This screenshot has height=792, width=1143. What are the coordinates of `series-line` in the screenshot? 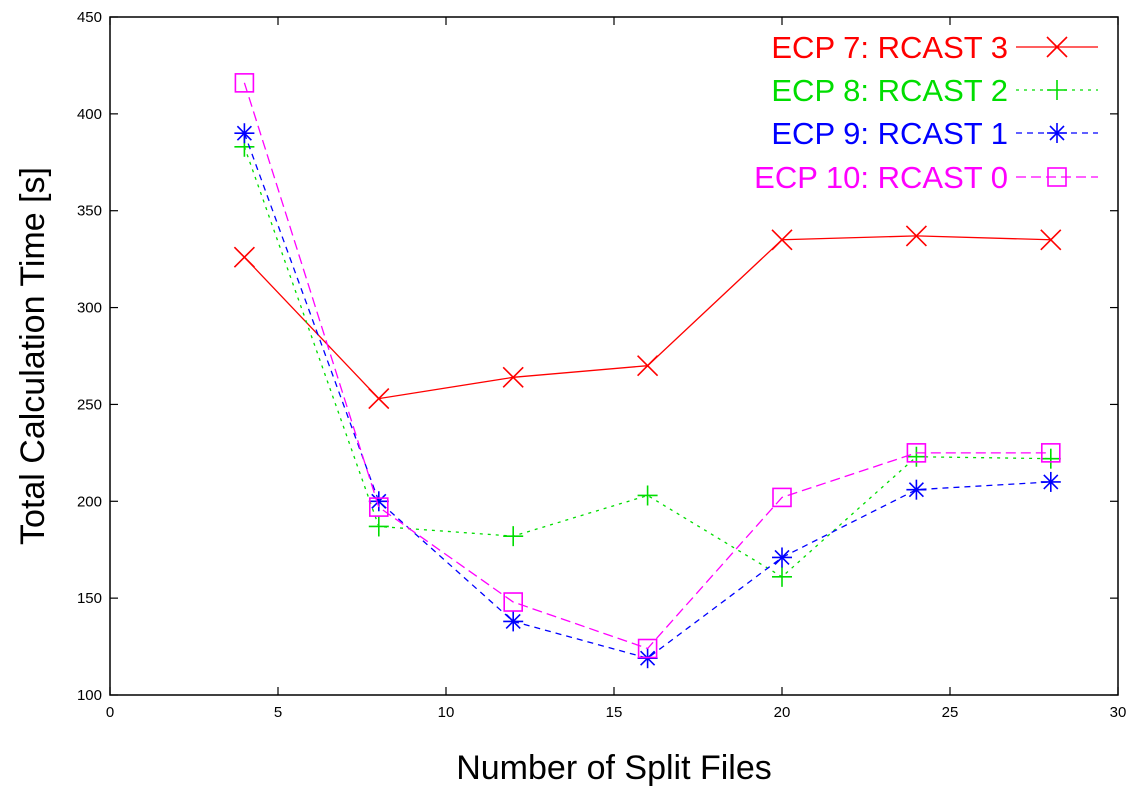 It's located at (647, 317).